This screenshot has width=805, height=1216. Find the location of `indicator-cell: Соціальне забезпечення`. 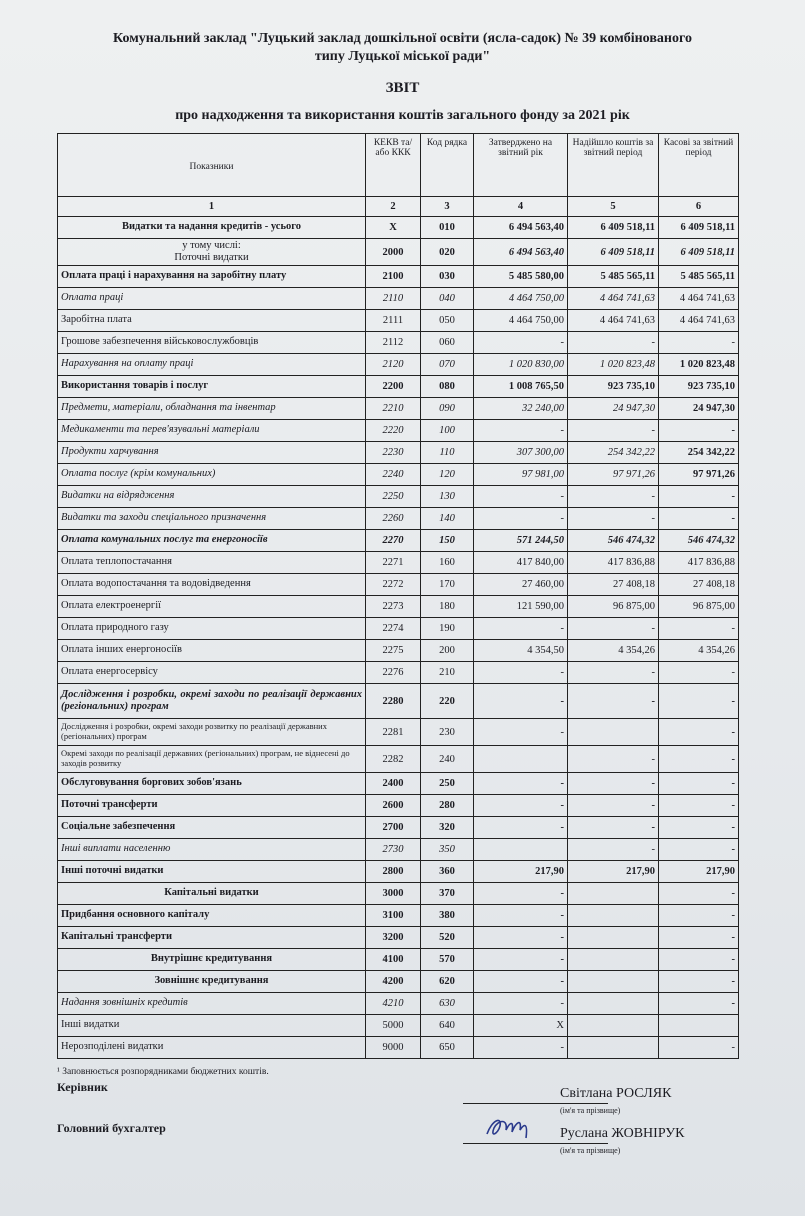

indicator-cell: Соціальне забезпечення is located at coordinates (211, 827).